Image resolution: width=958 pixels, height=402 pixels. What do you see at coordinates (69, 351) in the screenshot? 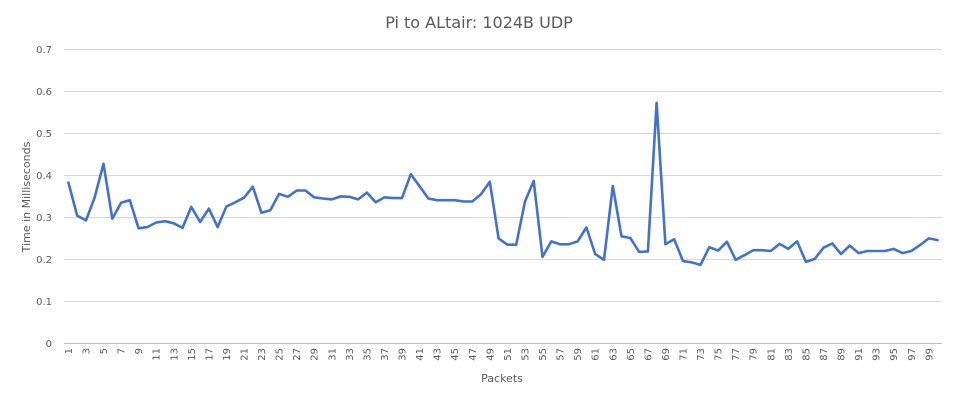
I see `x-tick-label: 1` at bounding box center [69, 351].